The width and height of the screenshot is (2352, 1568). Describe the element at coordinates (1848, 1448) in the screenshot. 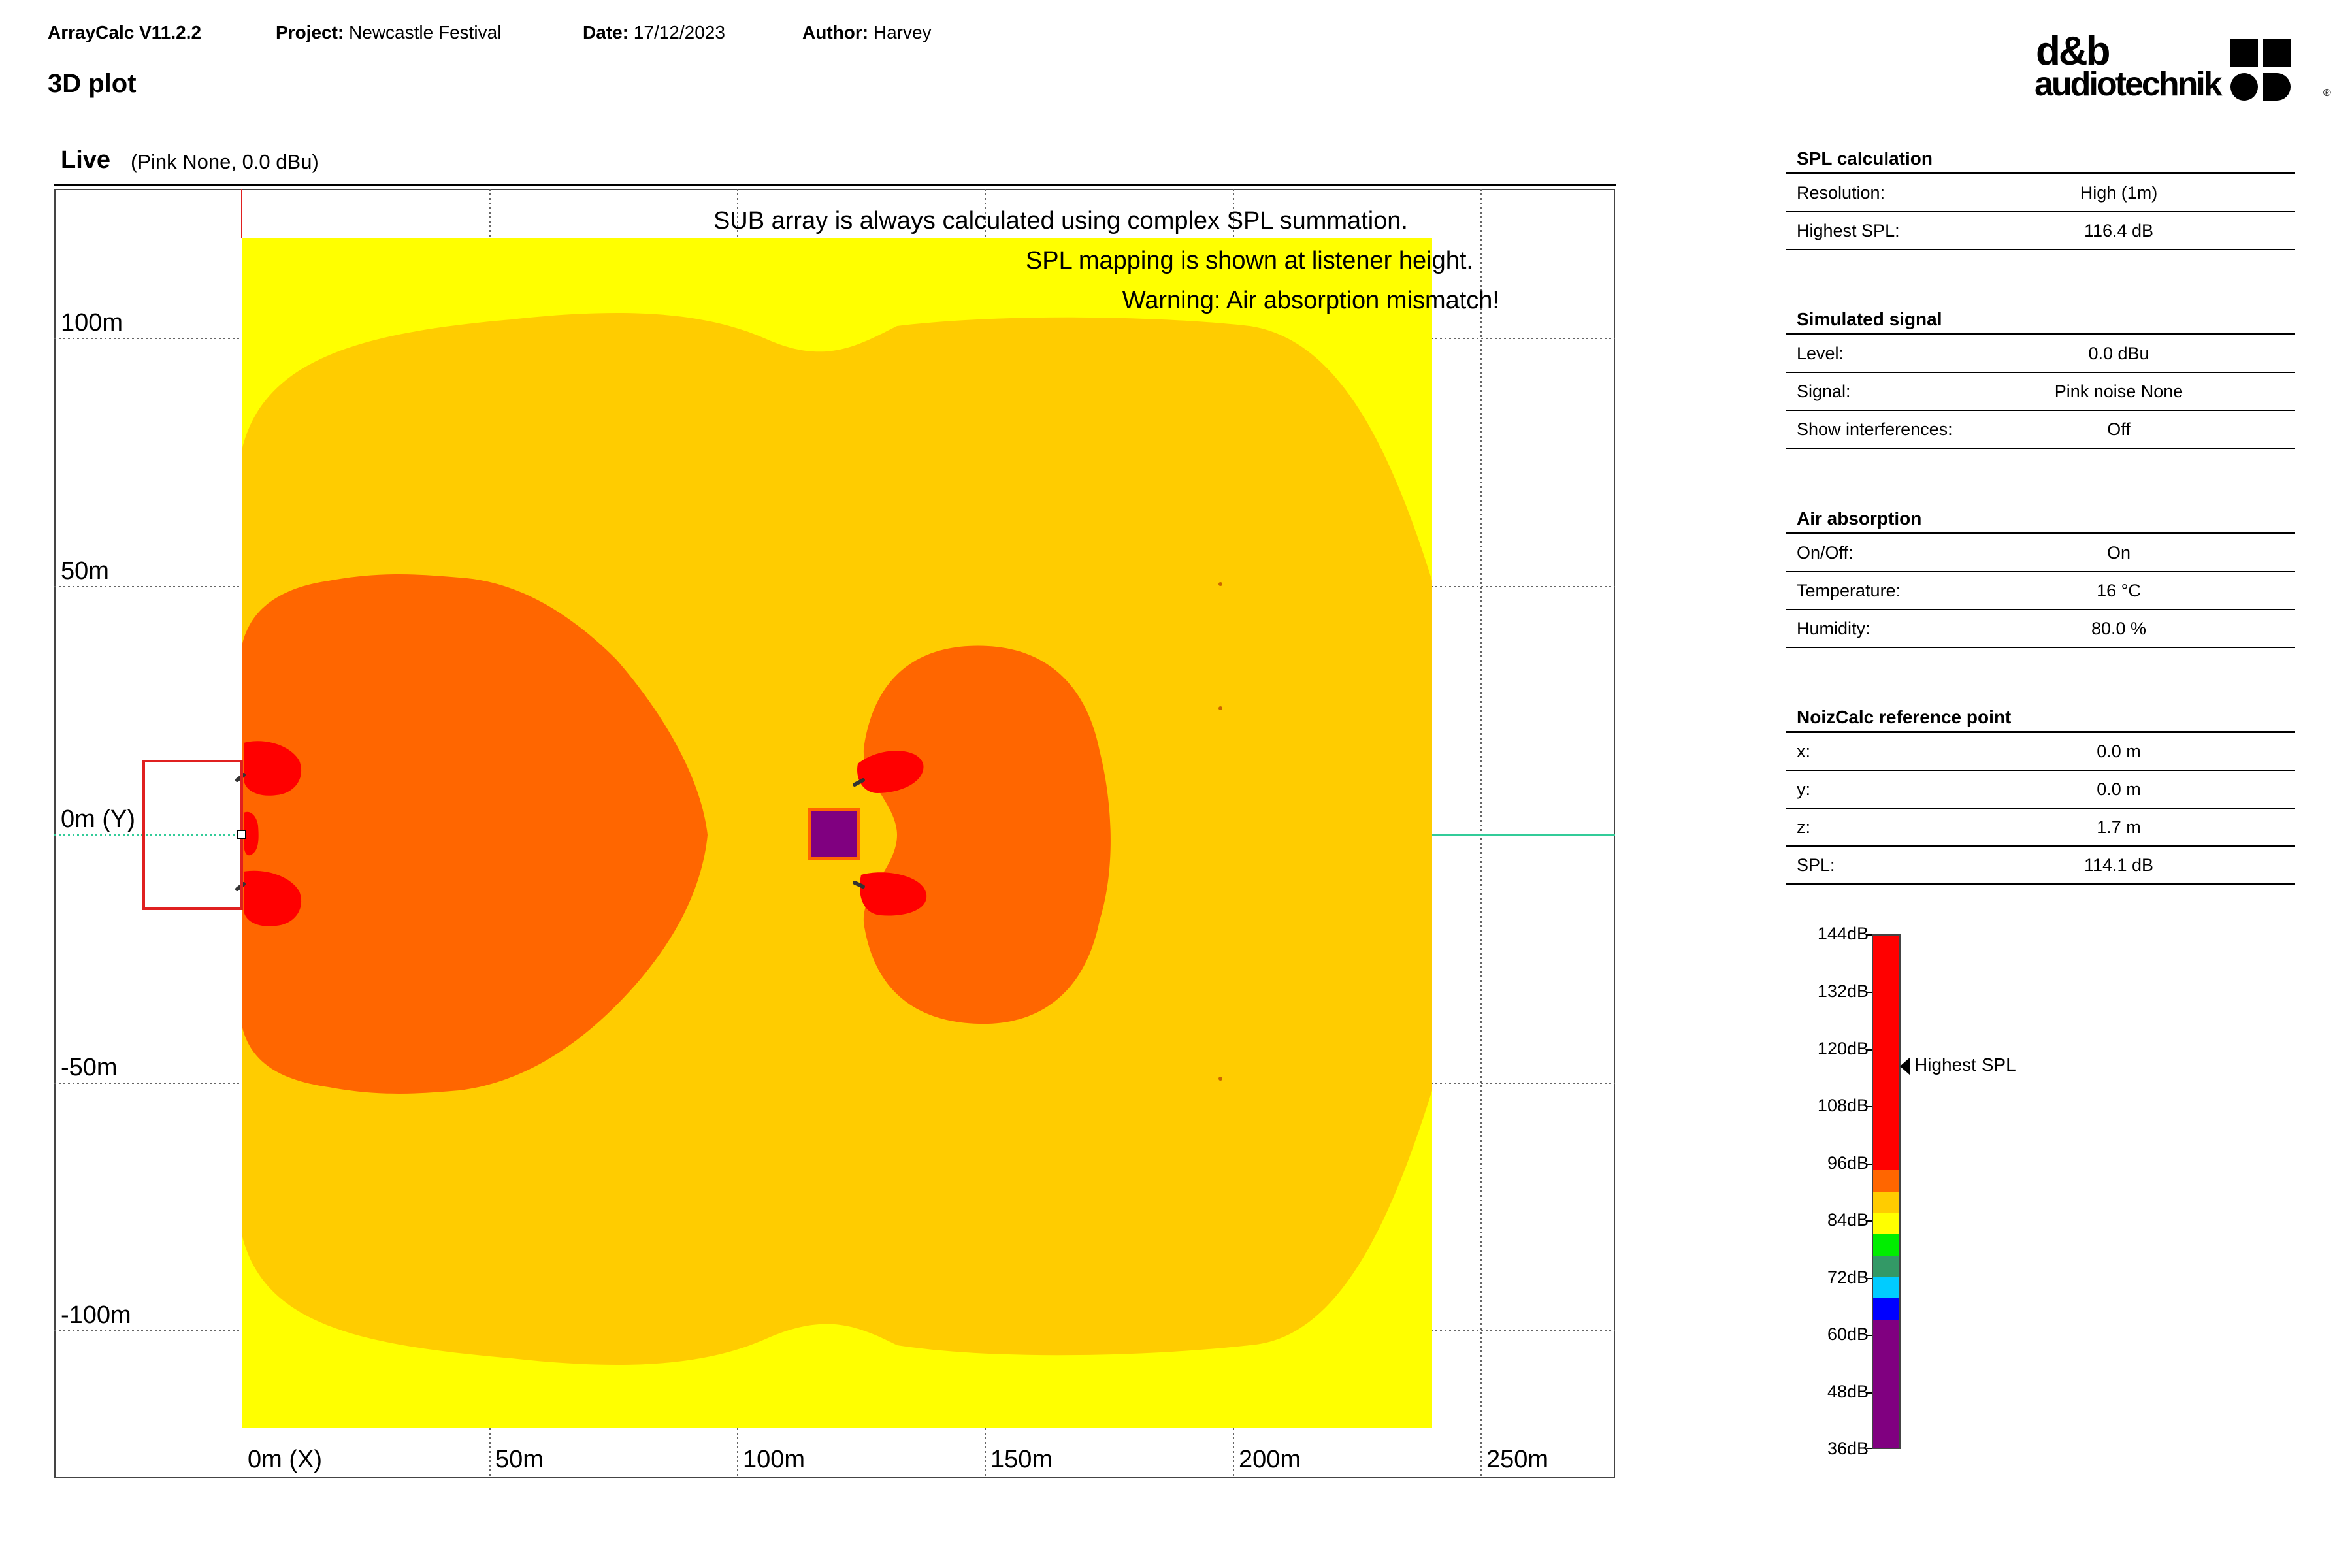

I see `scale-label-36: 36dB` at that location.